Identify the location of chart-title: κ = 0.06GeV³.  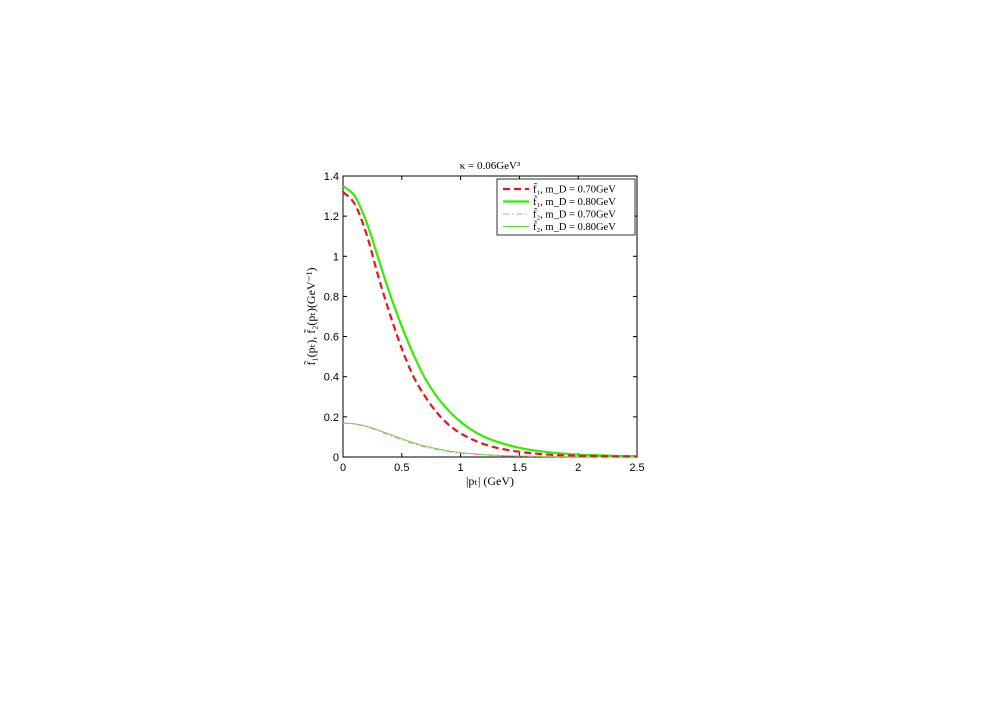
(490, 166).